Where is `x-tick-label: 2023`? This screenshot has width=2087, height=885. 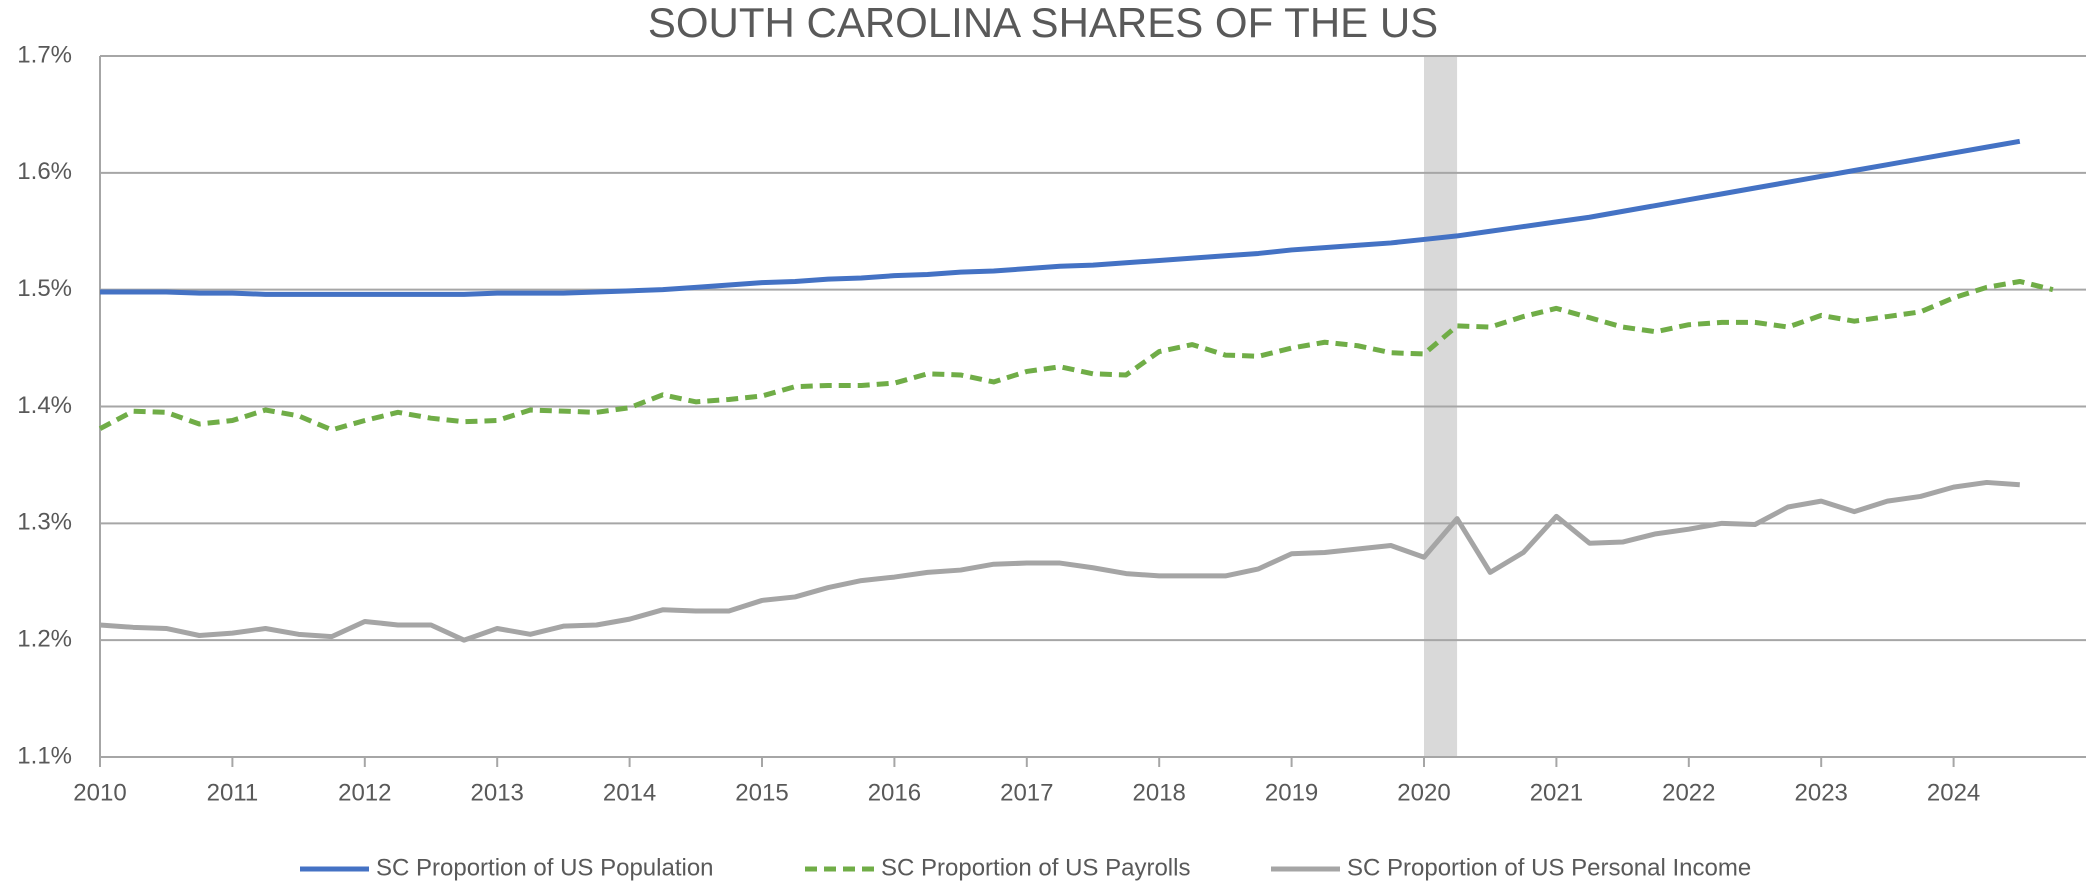
x-tick-label: 2023 is located at coordinates (1821, 792).